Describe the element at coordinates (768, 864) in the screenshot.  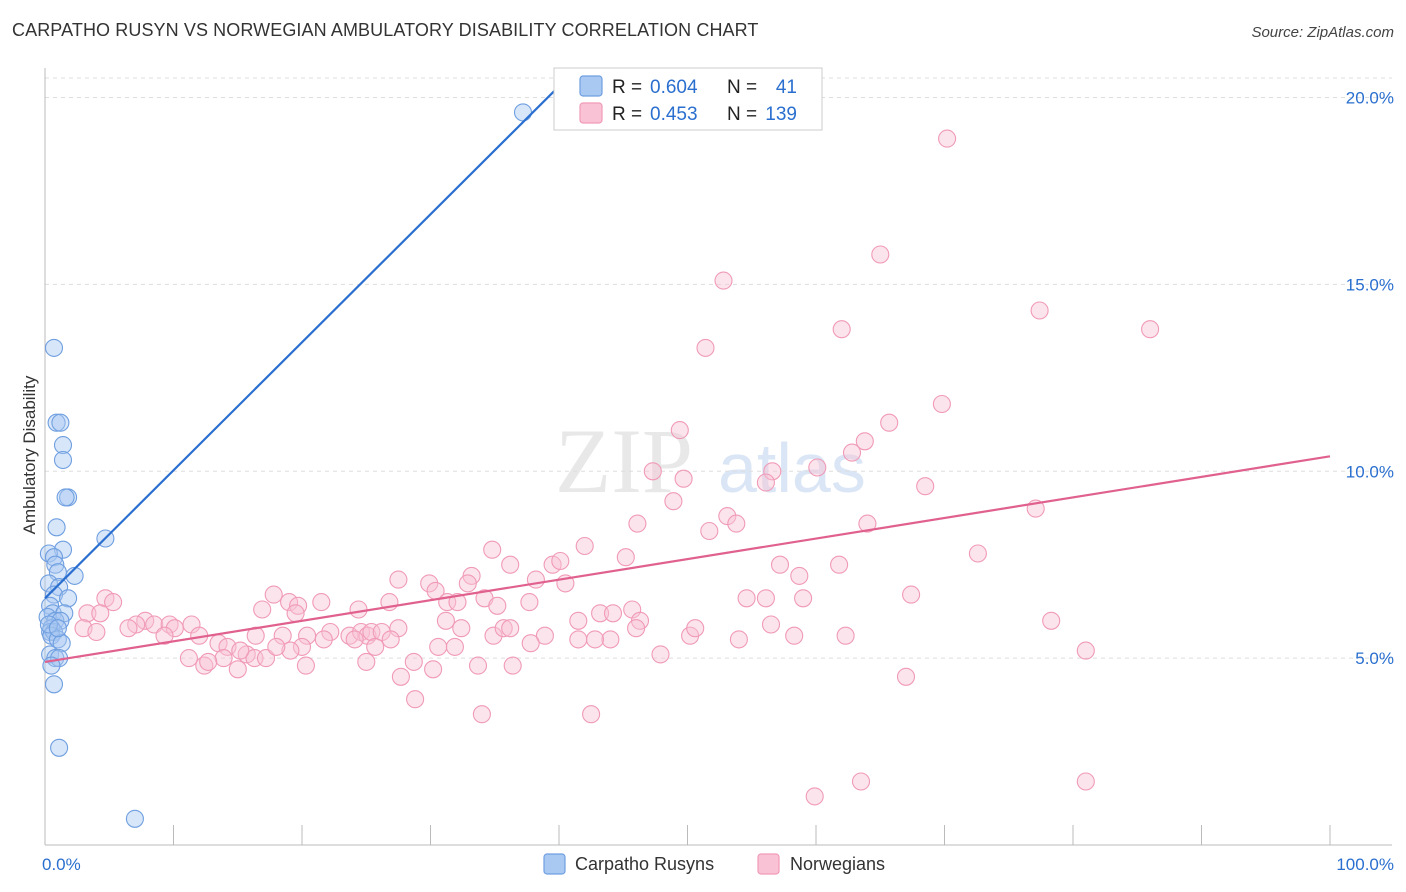
I see `legend-swatch-norwegians` at that location.